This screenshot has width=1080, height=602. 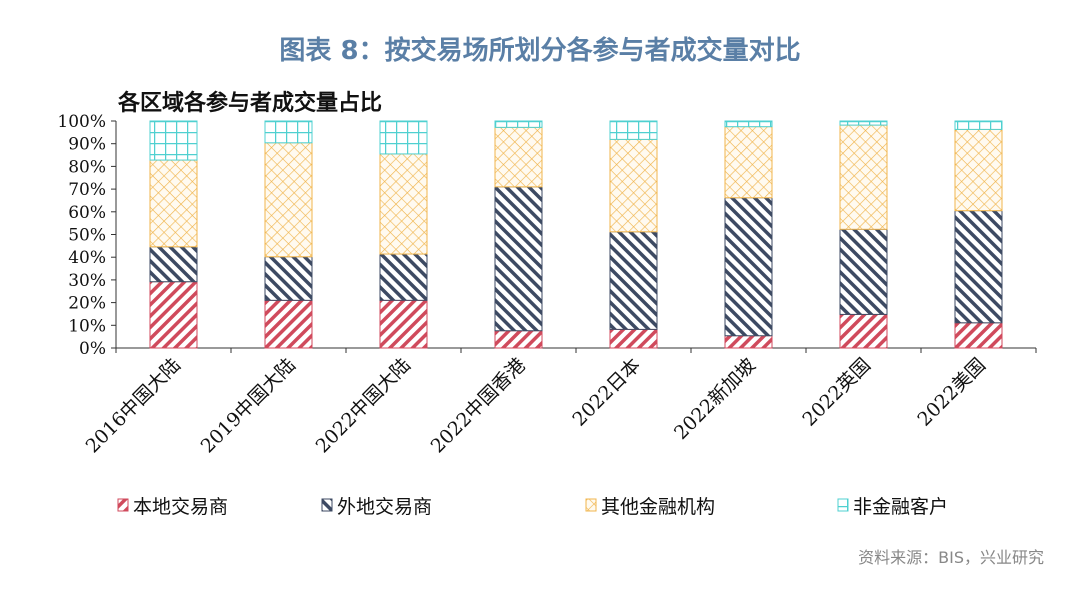 I want to click on y-tick-label: 40%, so click(x=87, y=258).